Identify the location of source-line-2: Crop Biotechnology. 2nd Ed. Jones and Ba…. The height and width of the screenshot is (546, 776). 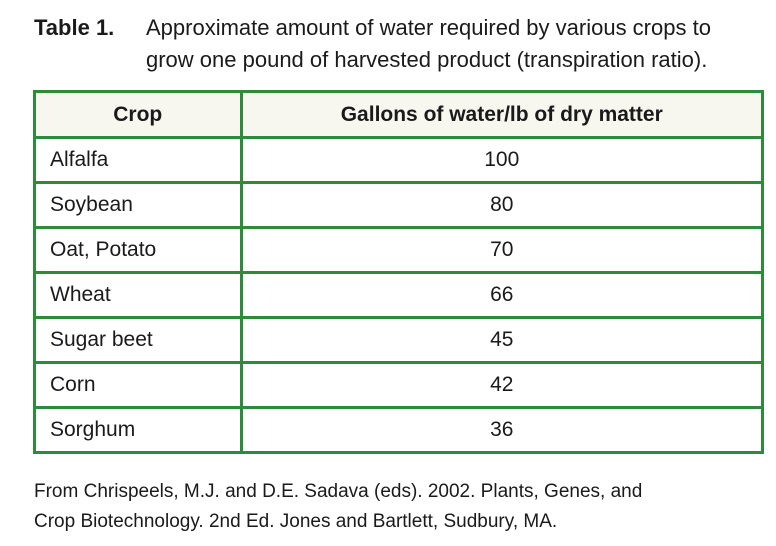
(296, 521).